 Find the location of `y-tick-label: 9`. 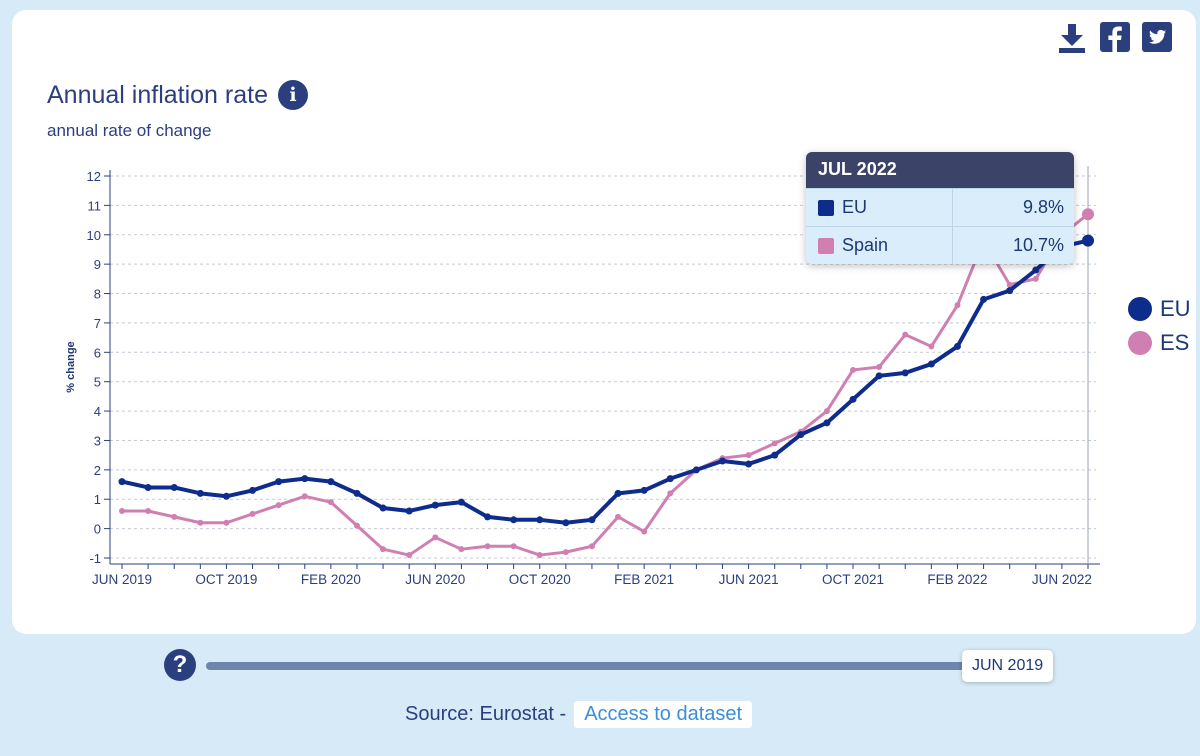

y-tick-label: 9 is located at coordinates (97, 264).